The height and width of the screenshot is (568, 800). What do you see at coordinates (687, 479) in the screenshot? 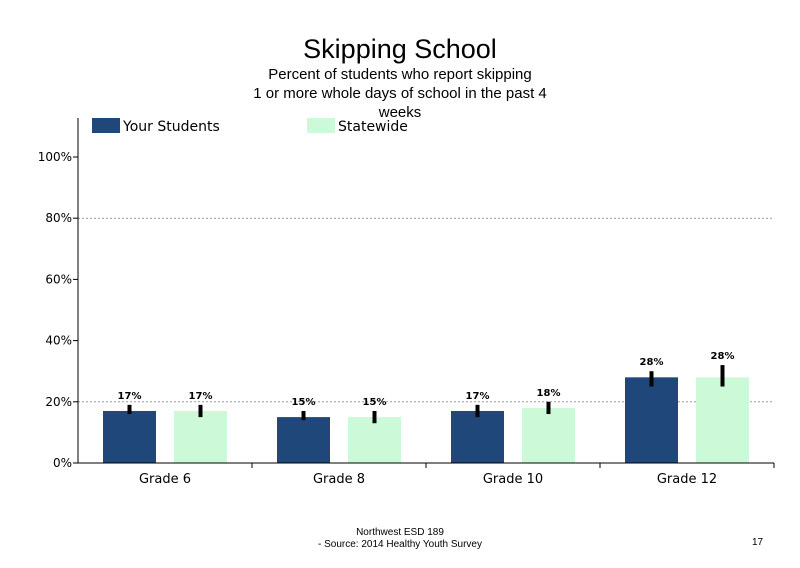
I see `x-tick-label: Grade 12` at bounding box center [687, 479].